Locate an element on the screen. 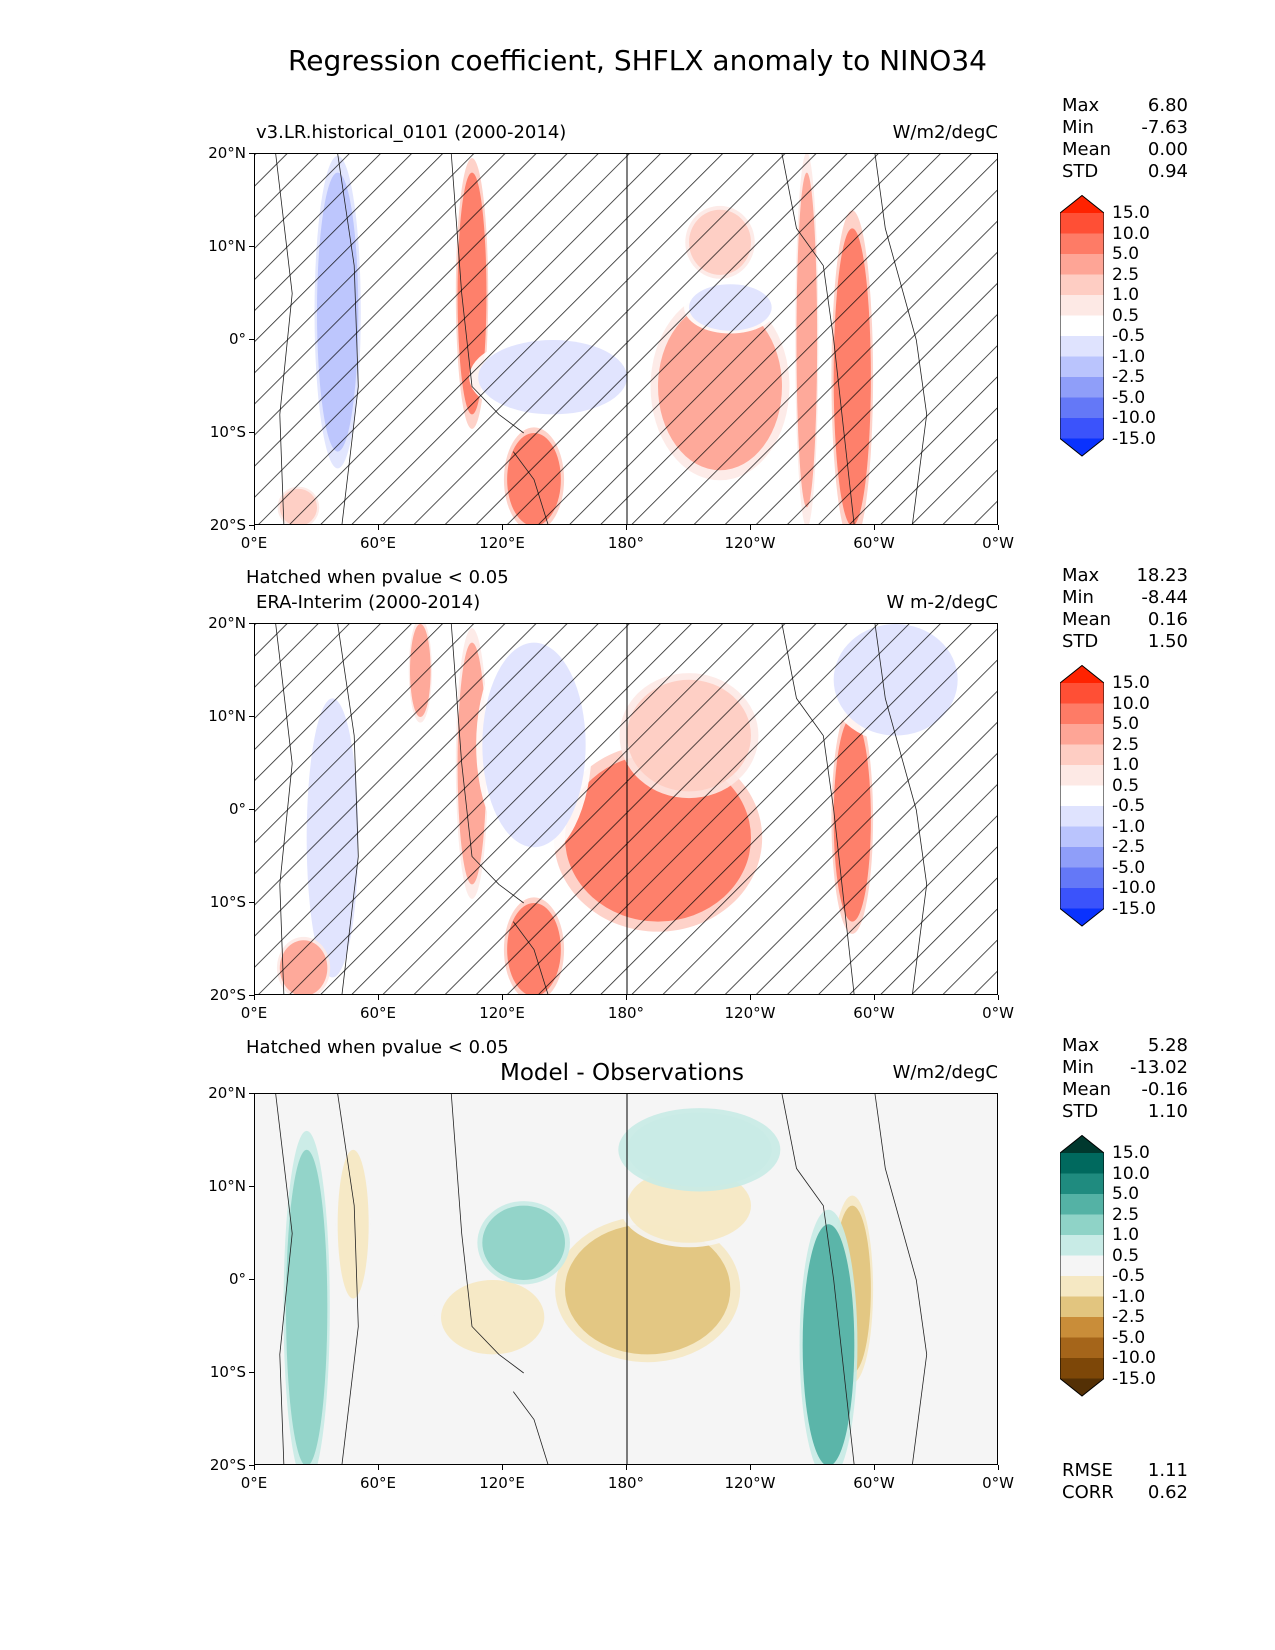 The image size is (1275, 1650). panel2-pvalue-note: Hatched when pvalue < 0.05 is located at coordinates (377, 1047).